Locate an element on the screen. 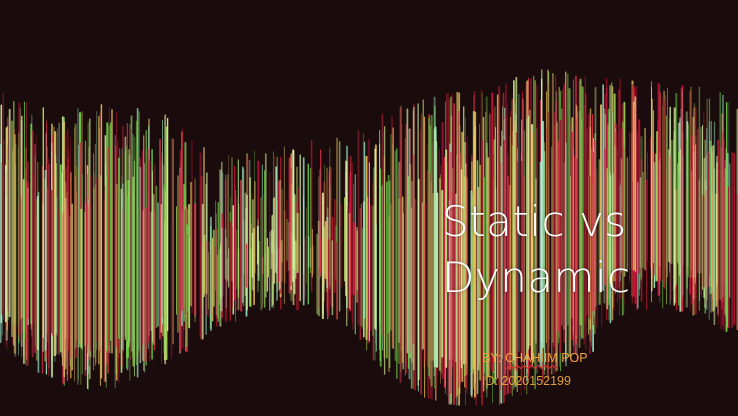 The image size is (738, 416). byline-prefix: BY: is located at coordinates (493, 358).